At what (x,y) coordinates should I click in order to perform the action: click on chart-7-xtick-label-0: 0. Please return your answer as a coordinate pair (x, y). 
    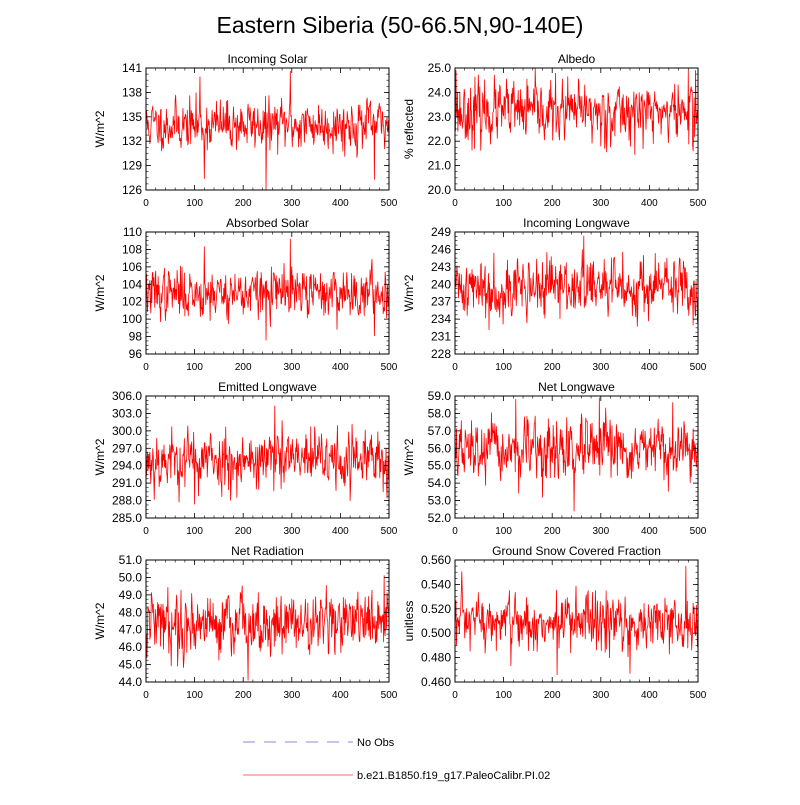
    Looking at the image, I should click on (146, 695).